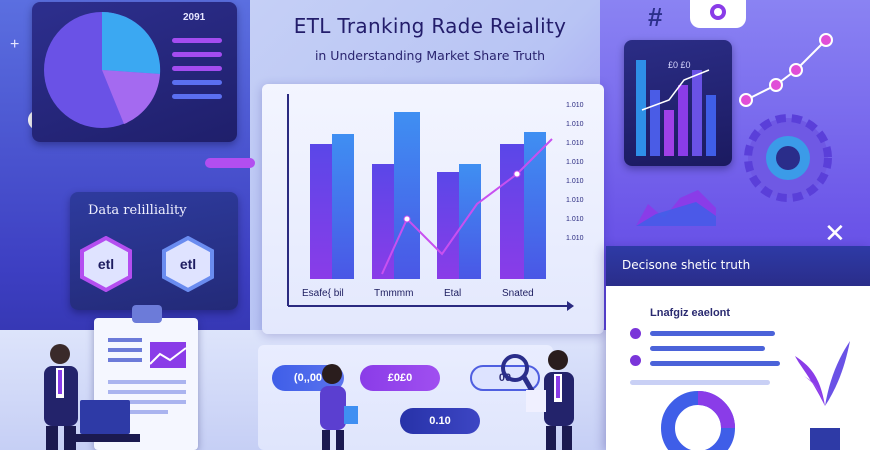 The height and width of the screenshot is (450, 870). Describe the element at coordinates (822, 395) in the screenshot. I see `plant-icon` at that location.